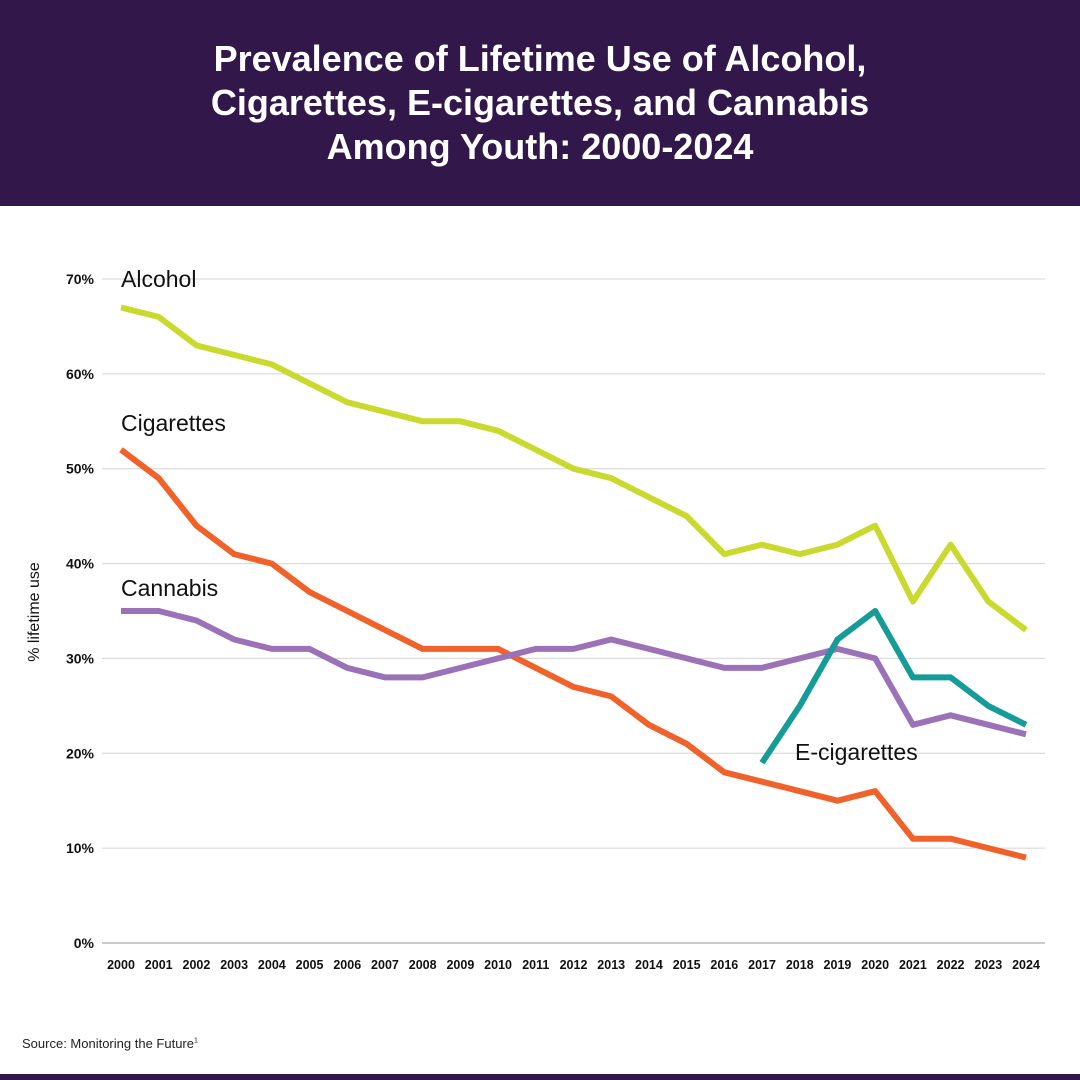  I want to click on x-tick-label: 2015, so click(687, 965).